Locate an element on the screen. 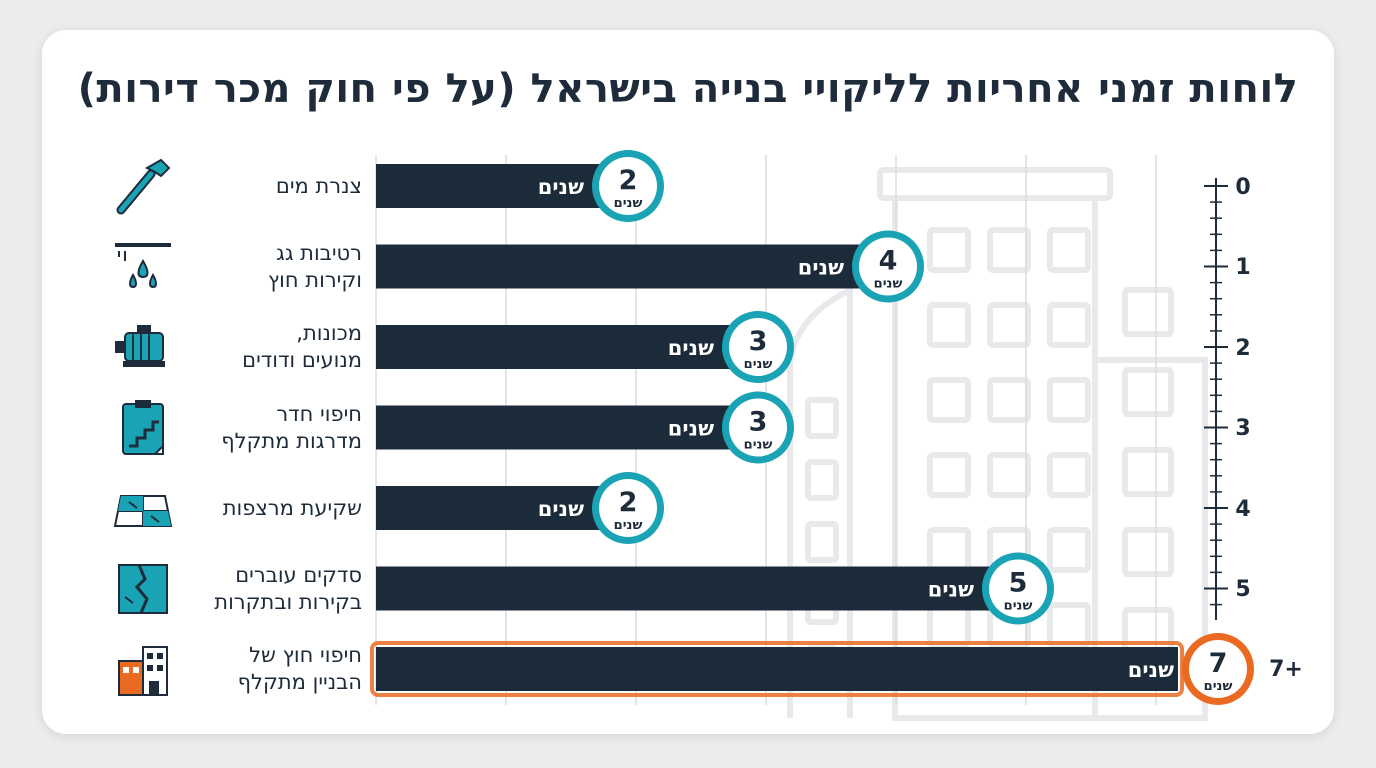 This screenshot has width=1376, height=768. watermark-roof is located at coordinates (995, 184).